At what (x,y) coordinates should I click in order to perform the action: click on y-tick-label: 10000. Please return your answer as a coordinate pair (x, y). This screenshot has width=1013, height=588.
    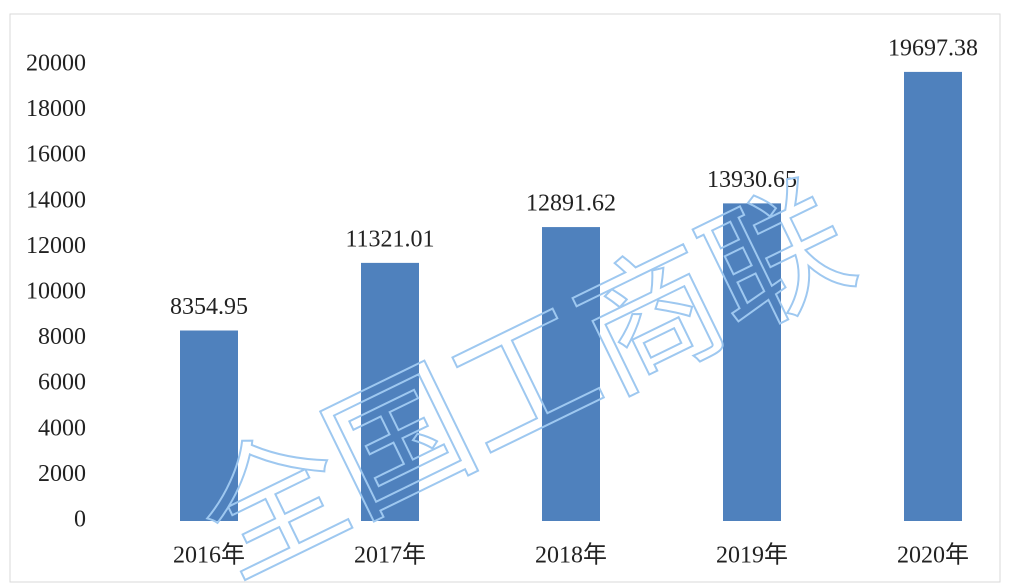
    Looking at the image, I should click on (56, 292).